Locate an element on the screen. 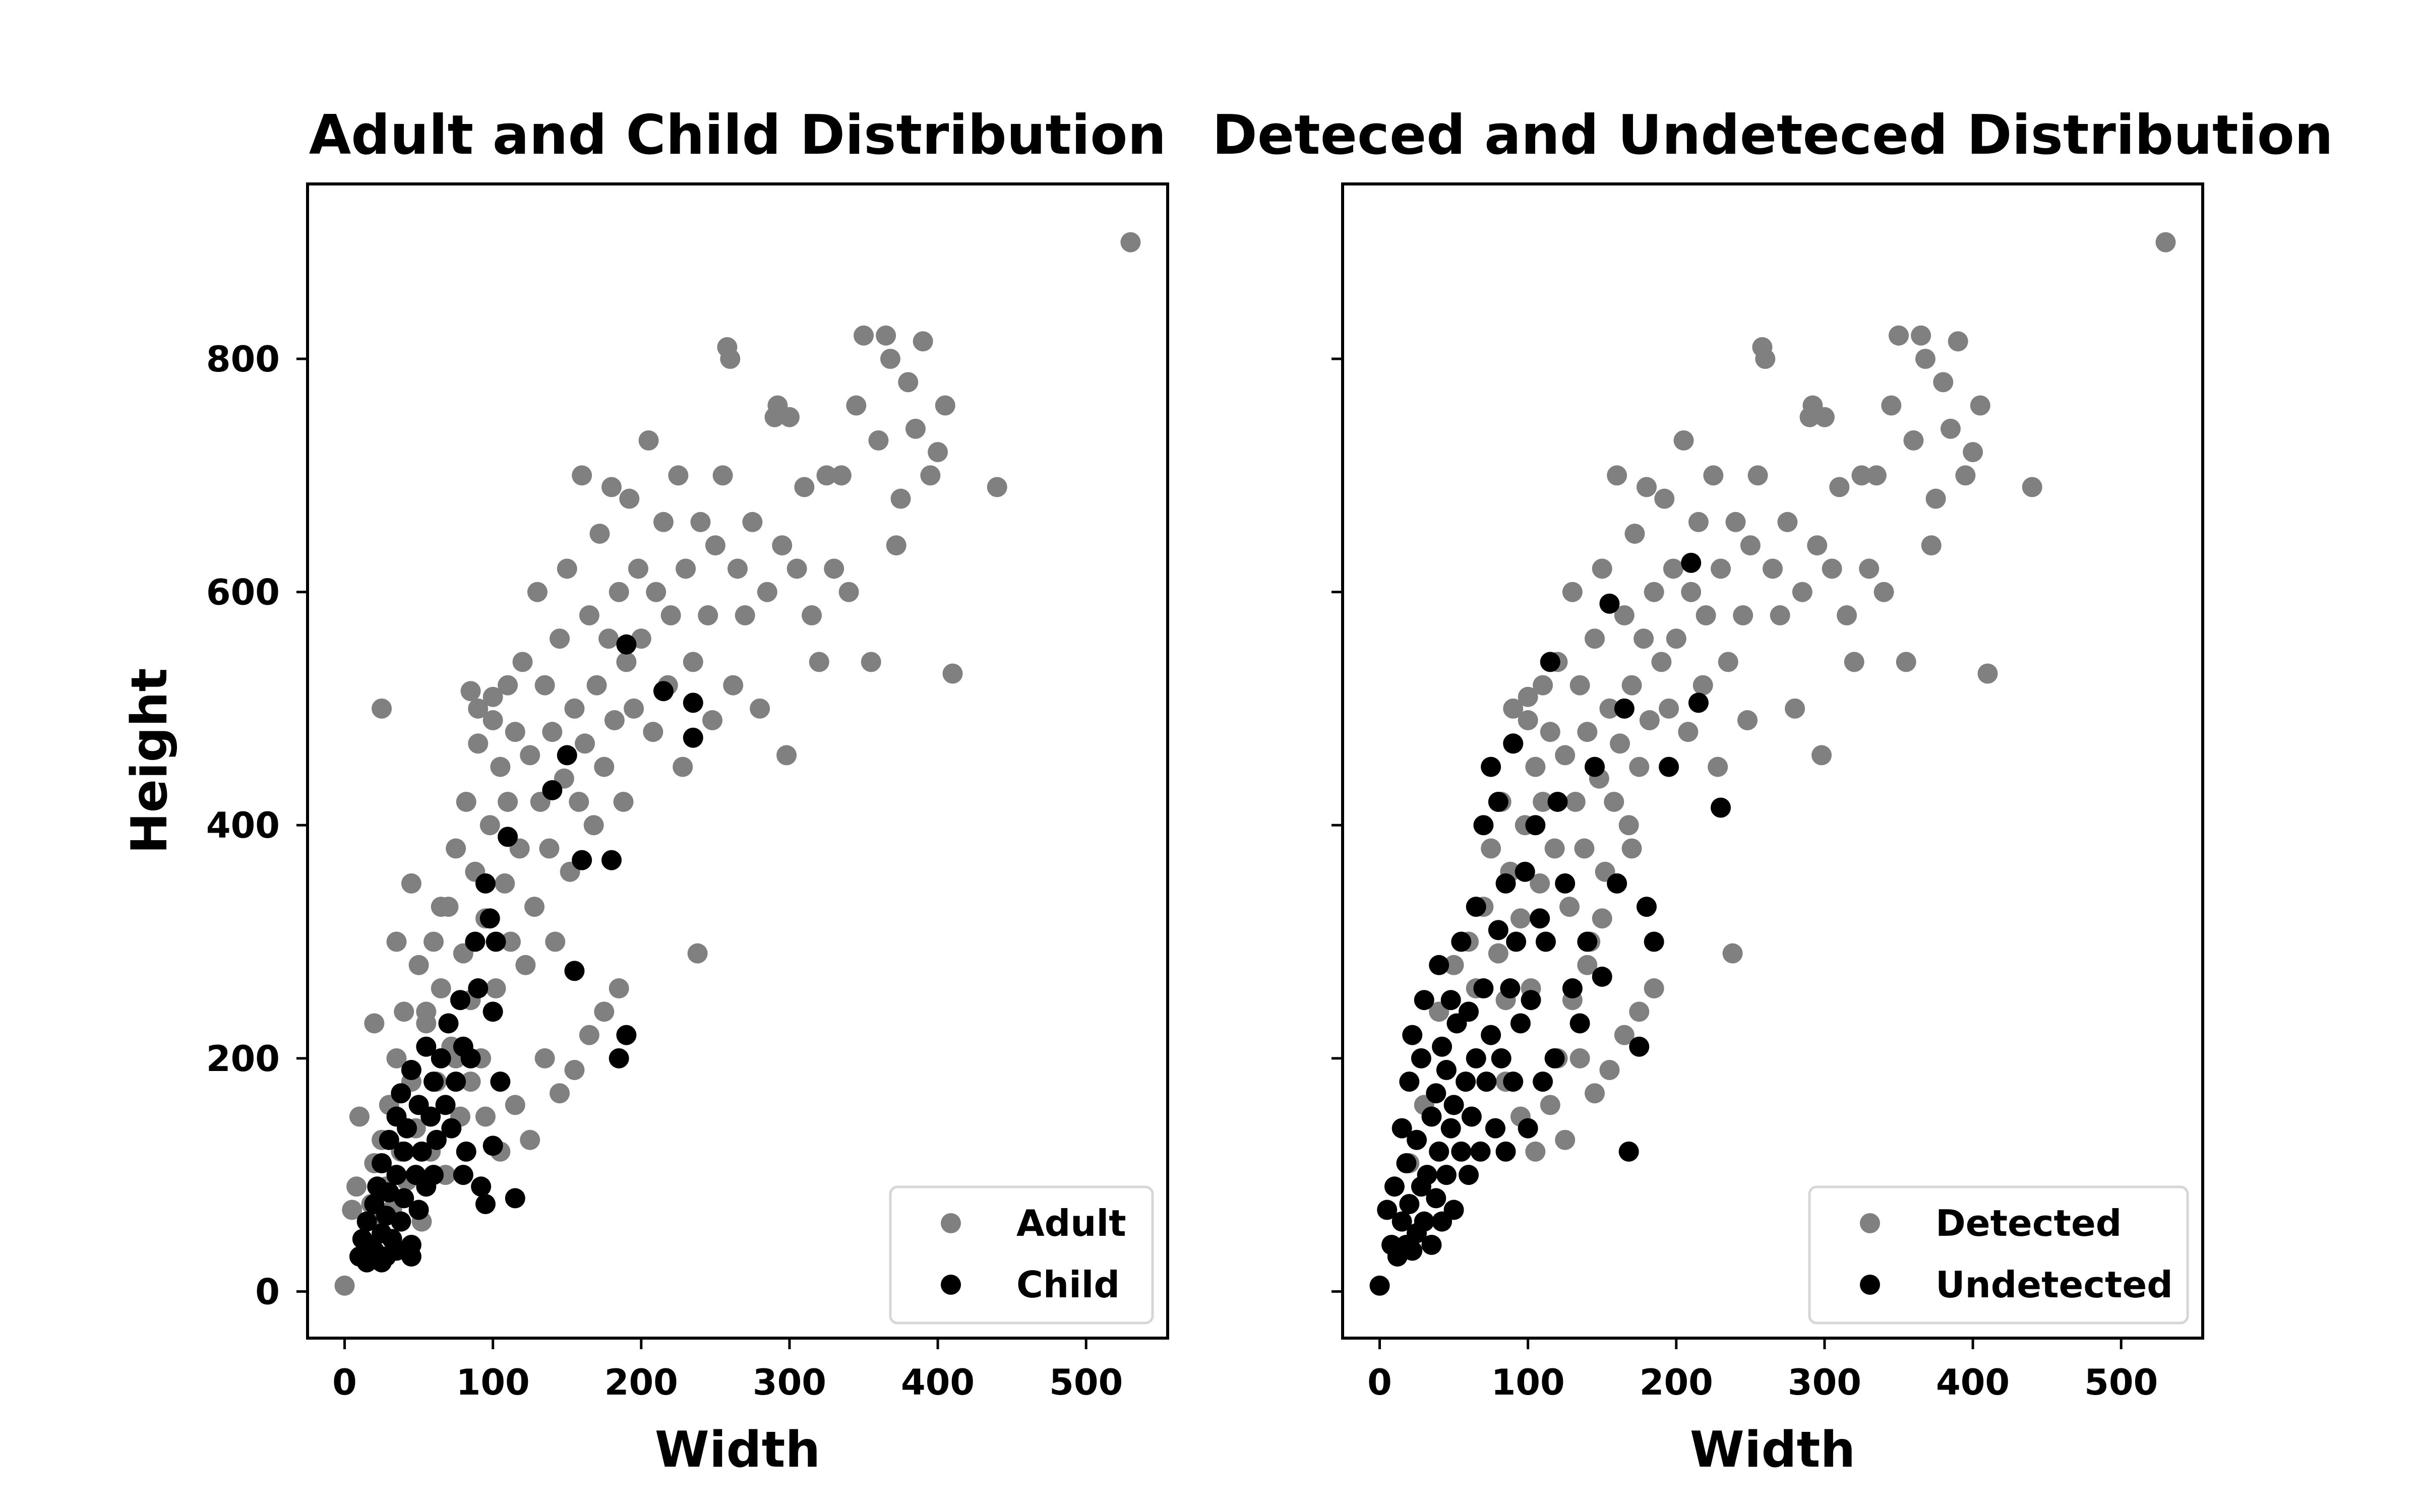 Image resolution: width=2420 pixels, height=1512 pixels. x-tick-label: 400 is located at coordinates (938, 1382).